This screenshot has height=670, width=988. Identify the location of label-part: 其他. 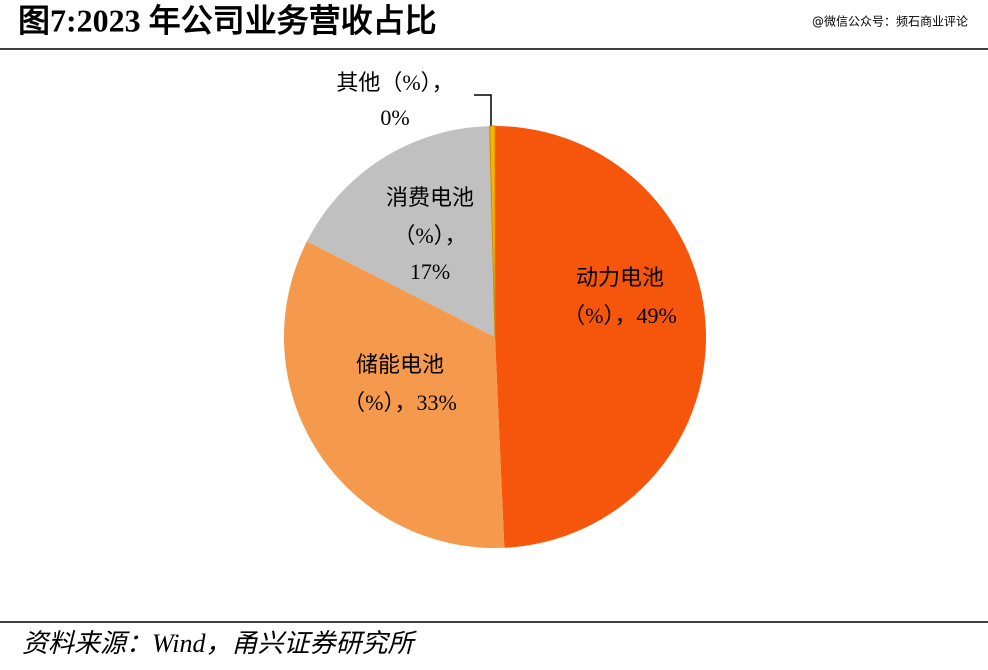
(358, 82).